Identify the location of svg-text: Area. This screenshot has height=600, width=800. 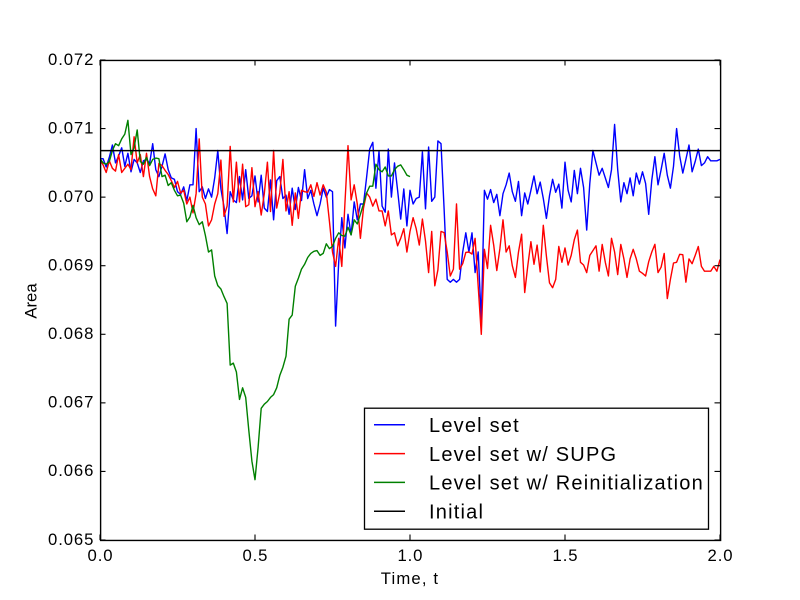
(30, 301).